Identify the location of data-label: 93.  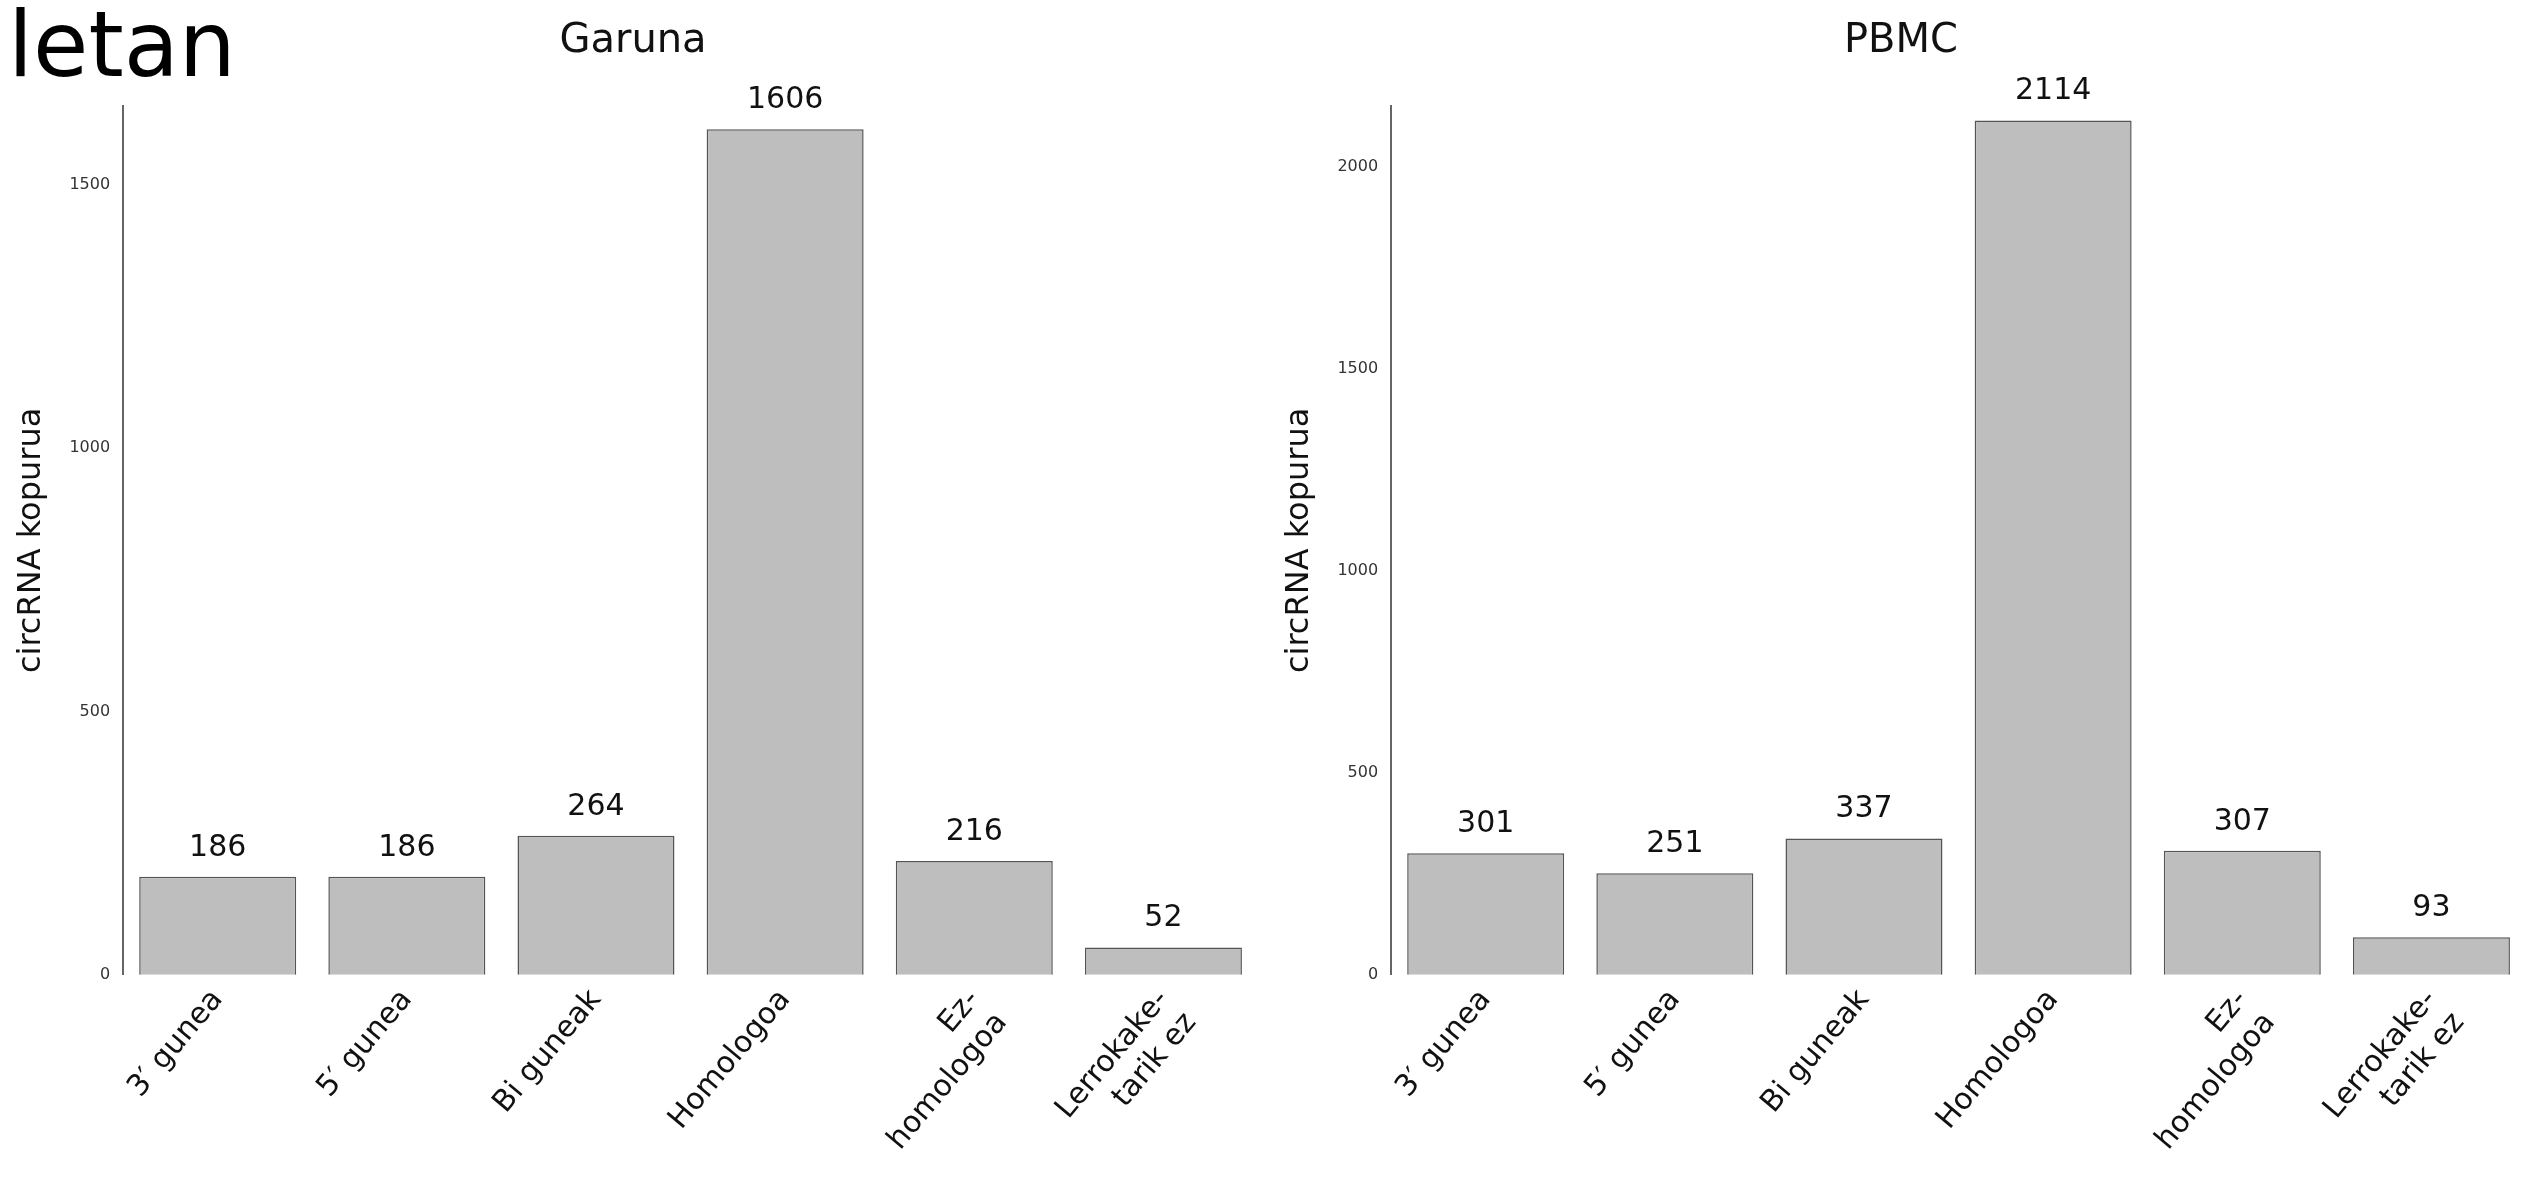
(2431, 905).